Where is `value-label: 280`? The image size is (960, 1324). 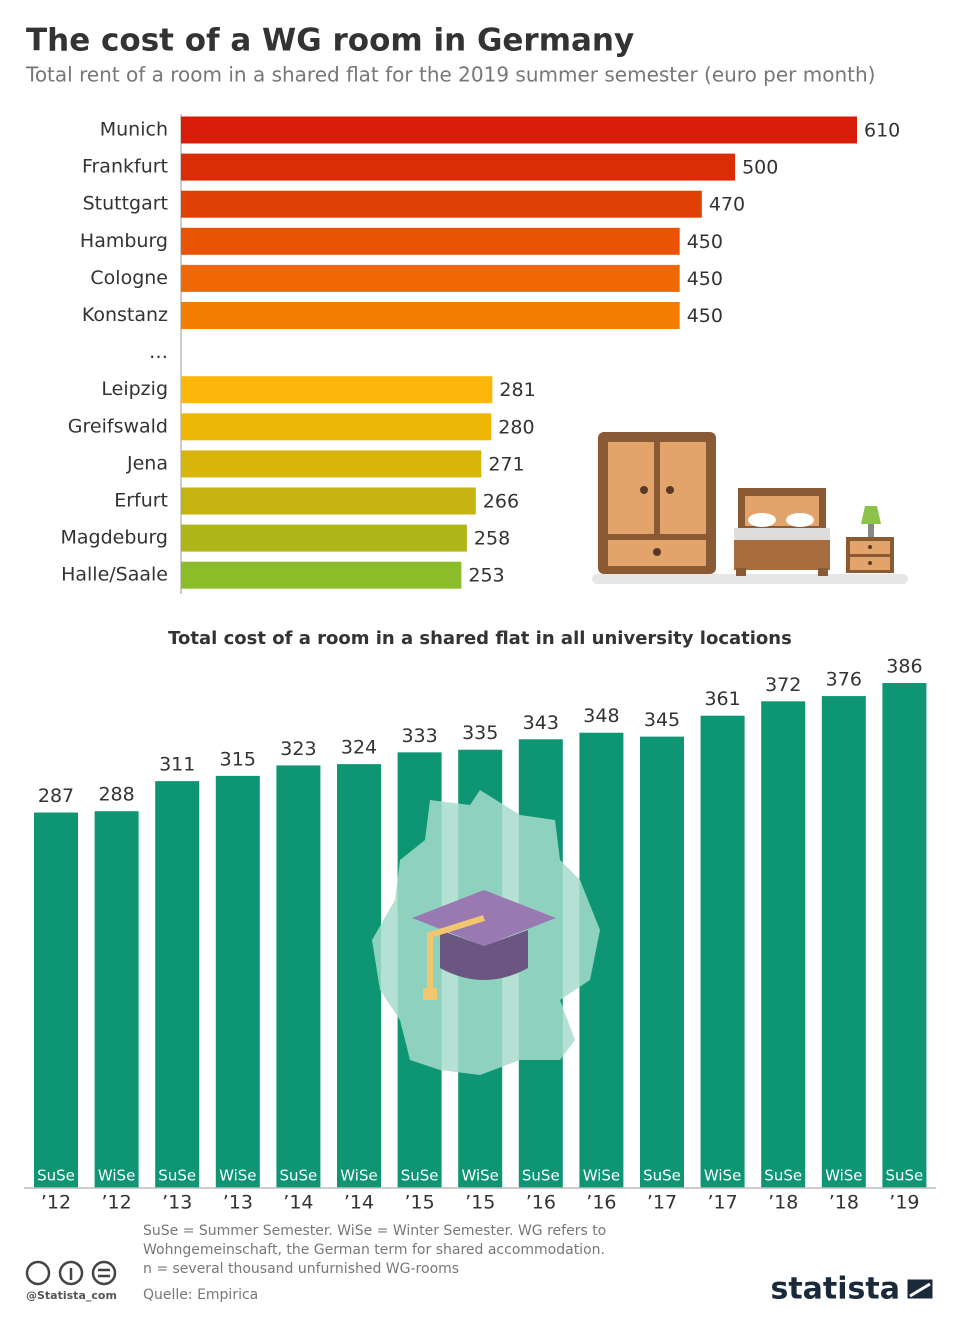 value-label: 280 is located at coordinates (516, 427).